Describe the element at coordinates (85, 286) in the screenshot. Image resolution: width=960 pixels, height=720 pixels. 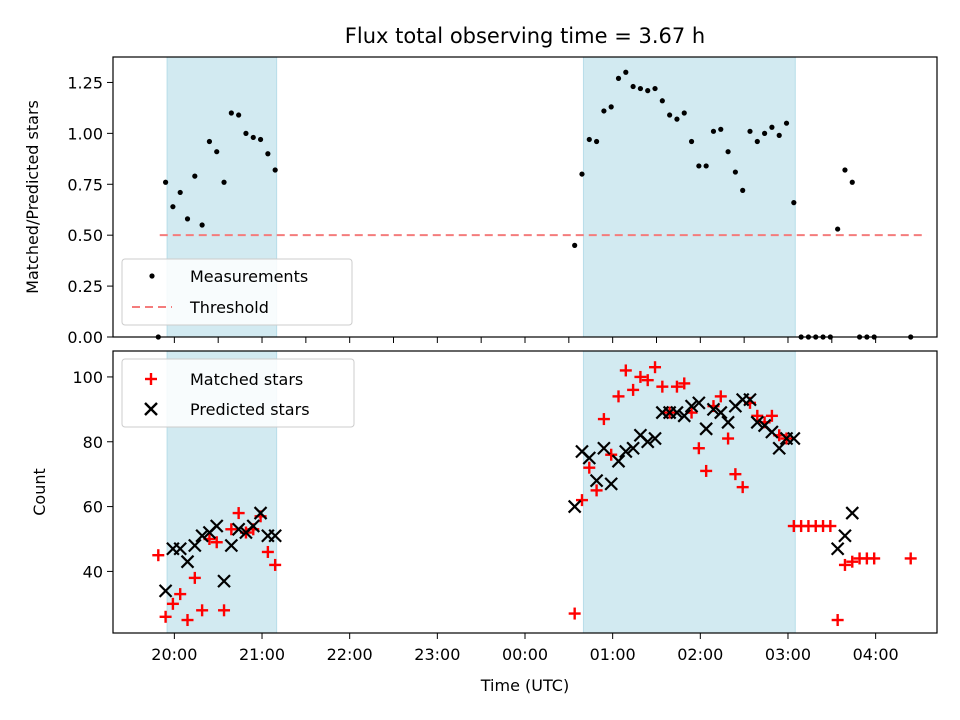
I see `y-tick-label: 0.25` at that location.